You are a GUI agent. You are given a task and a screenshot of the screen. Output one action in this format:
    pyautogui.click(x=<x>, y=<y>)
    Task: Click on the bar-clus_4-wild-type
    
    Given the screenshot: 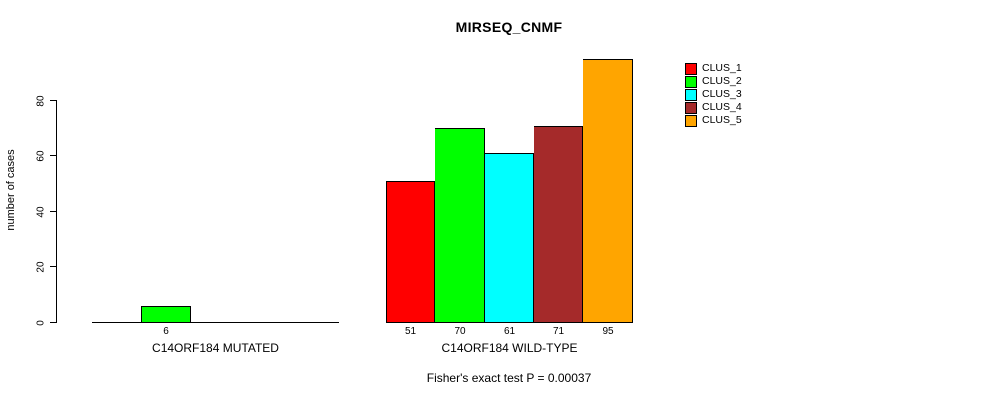 What is the action you would take?
    pyautogui.click(x=558, y=224)
    